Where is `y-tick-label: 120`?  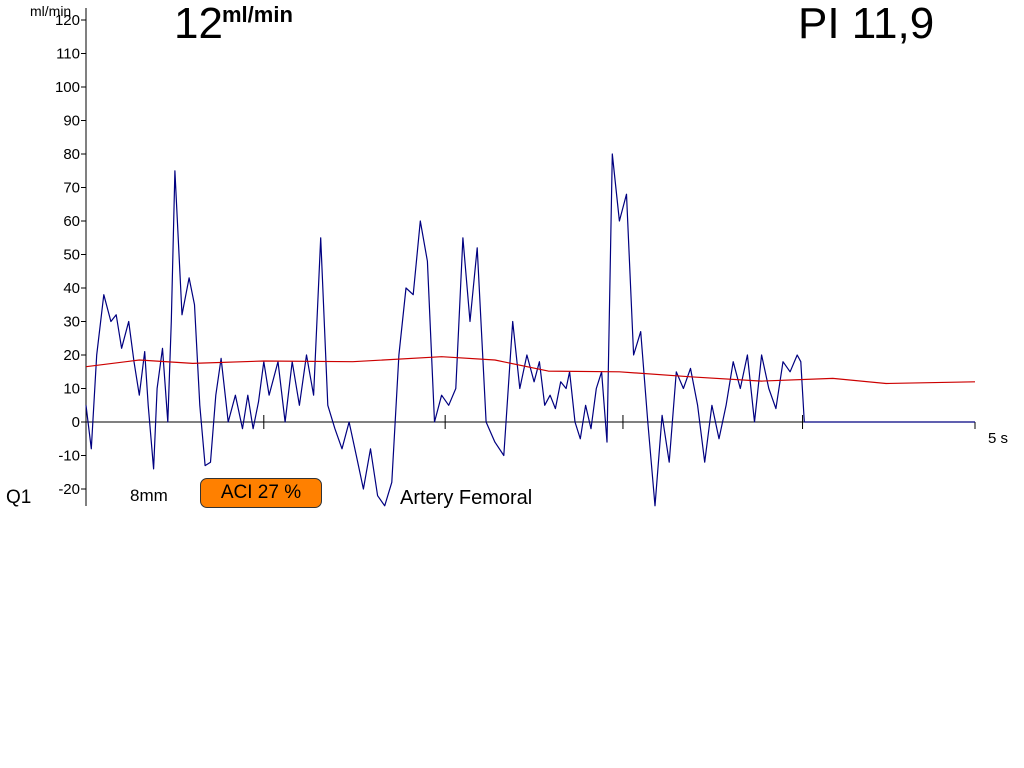 y-tick-label: 120 is located at coordinates (67, 20).